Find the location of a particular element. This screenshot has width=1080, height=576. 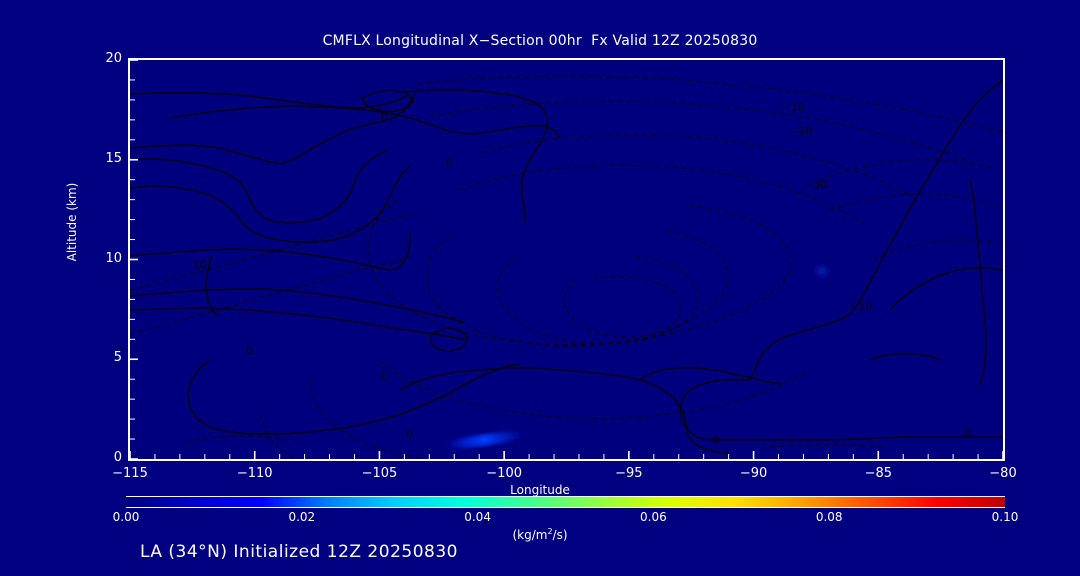

footer-caption: LA (34°N) Initialized 12Z 20250830 is located at coordinates (299, 552).